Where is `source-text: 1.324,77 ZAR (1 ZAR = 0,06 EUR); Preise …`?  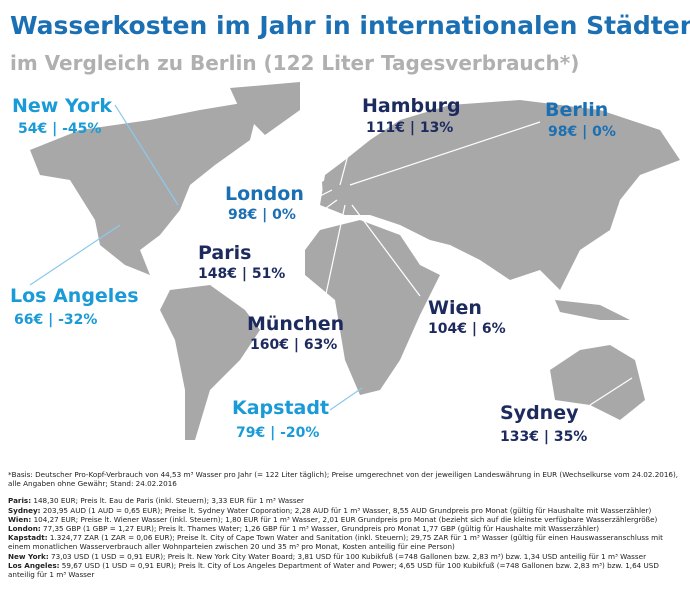 source-text: 1.324,77 ZAR (1 ZAR = 0,06 EUR); Preise … is located at coordinates (335, 542).